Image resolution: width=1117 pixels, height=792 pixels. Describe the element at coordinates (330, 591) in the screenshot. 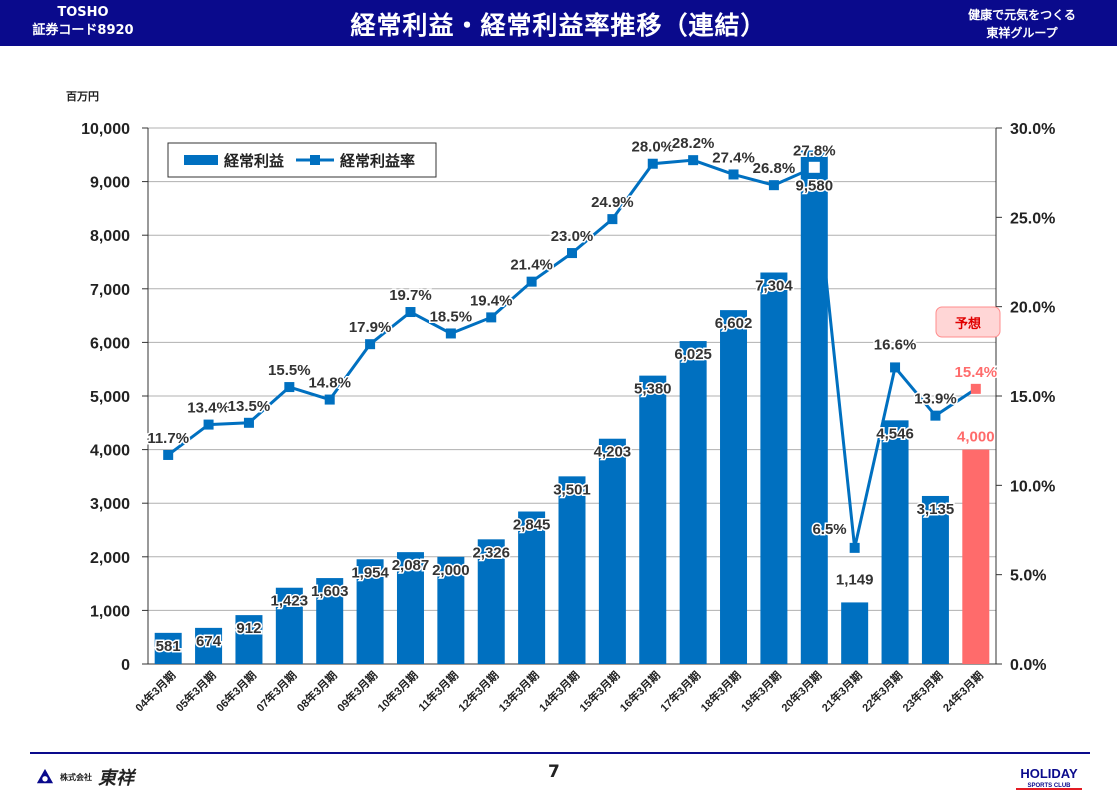

I see `bar-value-label: 1,603` at that location.